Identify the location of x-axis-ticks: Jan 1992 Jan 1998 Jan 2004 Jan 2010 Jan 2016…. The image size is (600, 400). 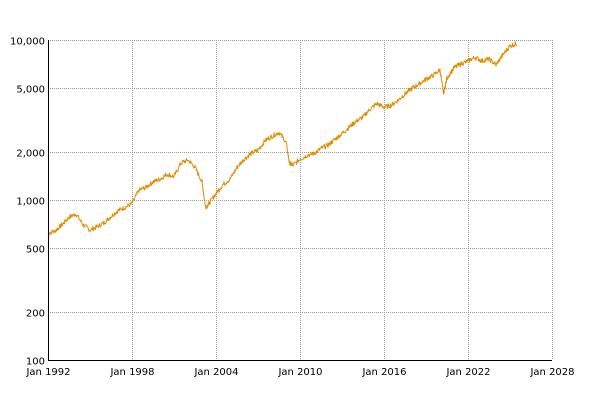
(299, 372).